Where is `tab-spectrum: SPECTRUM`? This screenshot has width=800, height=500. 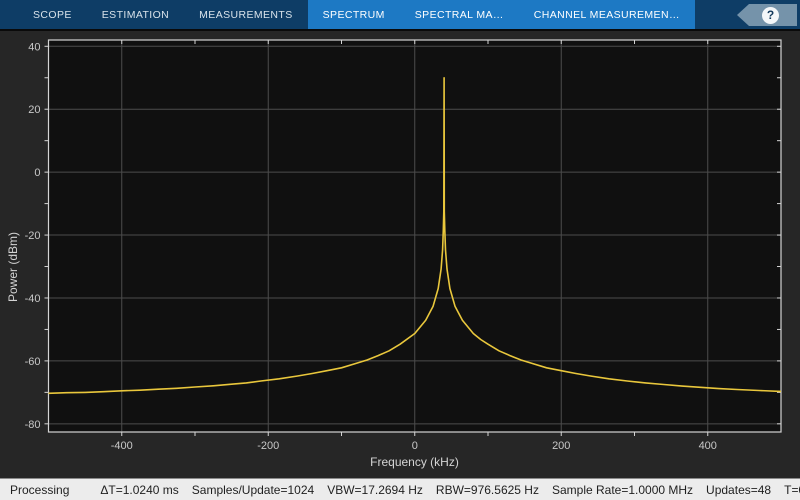
tab-spectrum: SPECTRUM is located at coordinates (353, 14).